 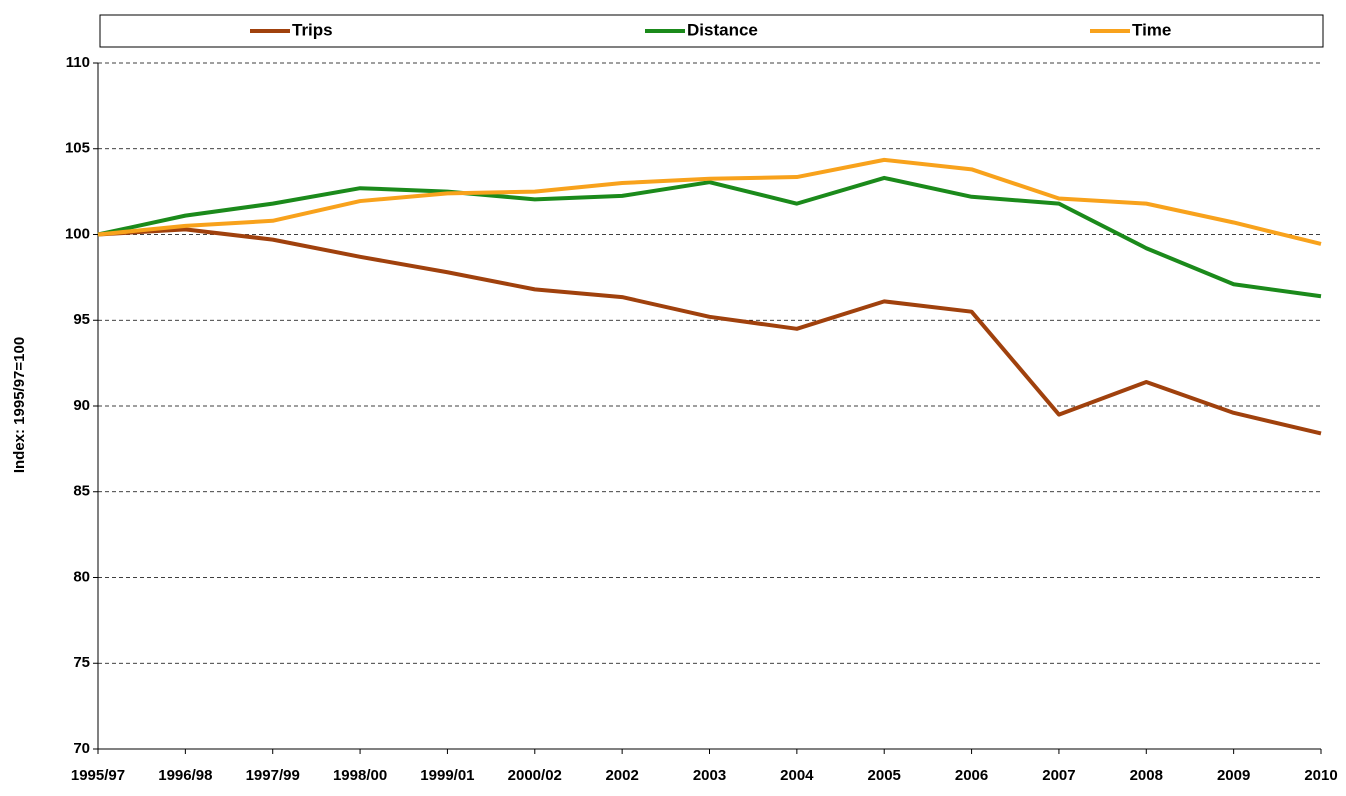 I want to click on x-tick-label: 1996/98, so click(x=185, y=775).